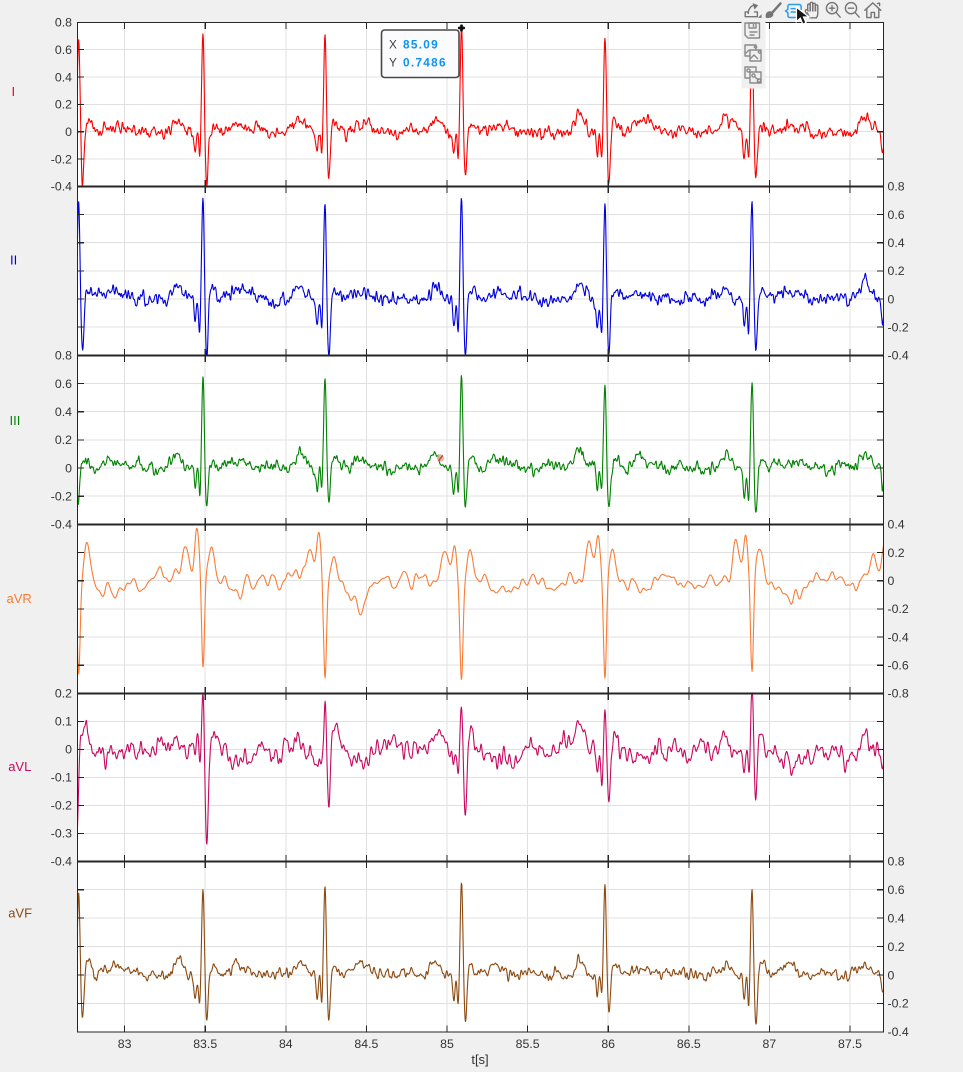 This screenshot has height=1072, width=963. What do you see at coordinates (850, 1044) in the screenshot?
I see `svg-text: 87.5` at bounding box center [850, 1044].